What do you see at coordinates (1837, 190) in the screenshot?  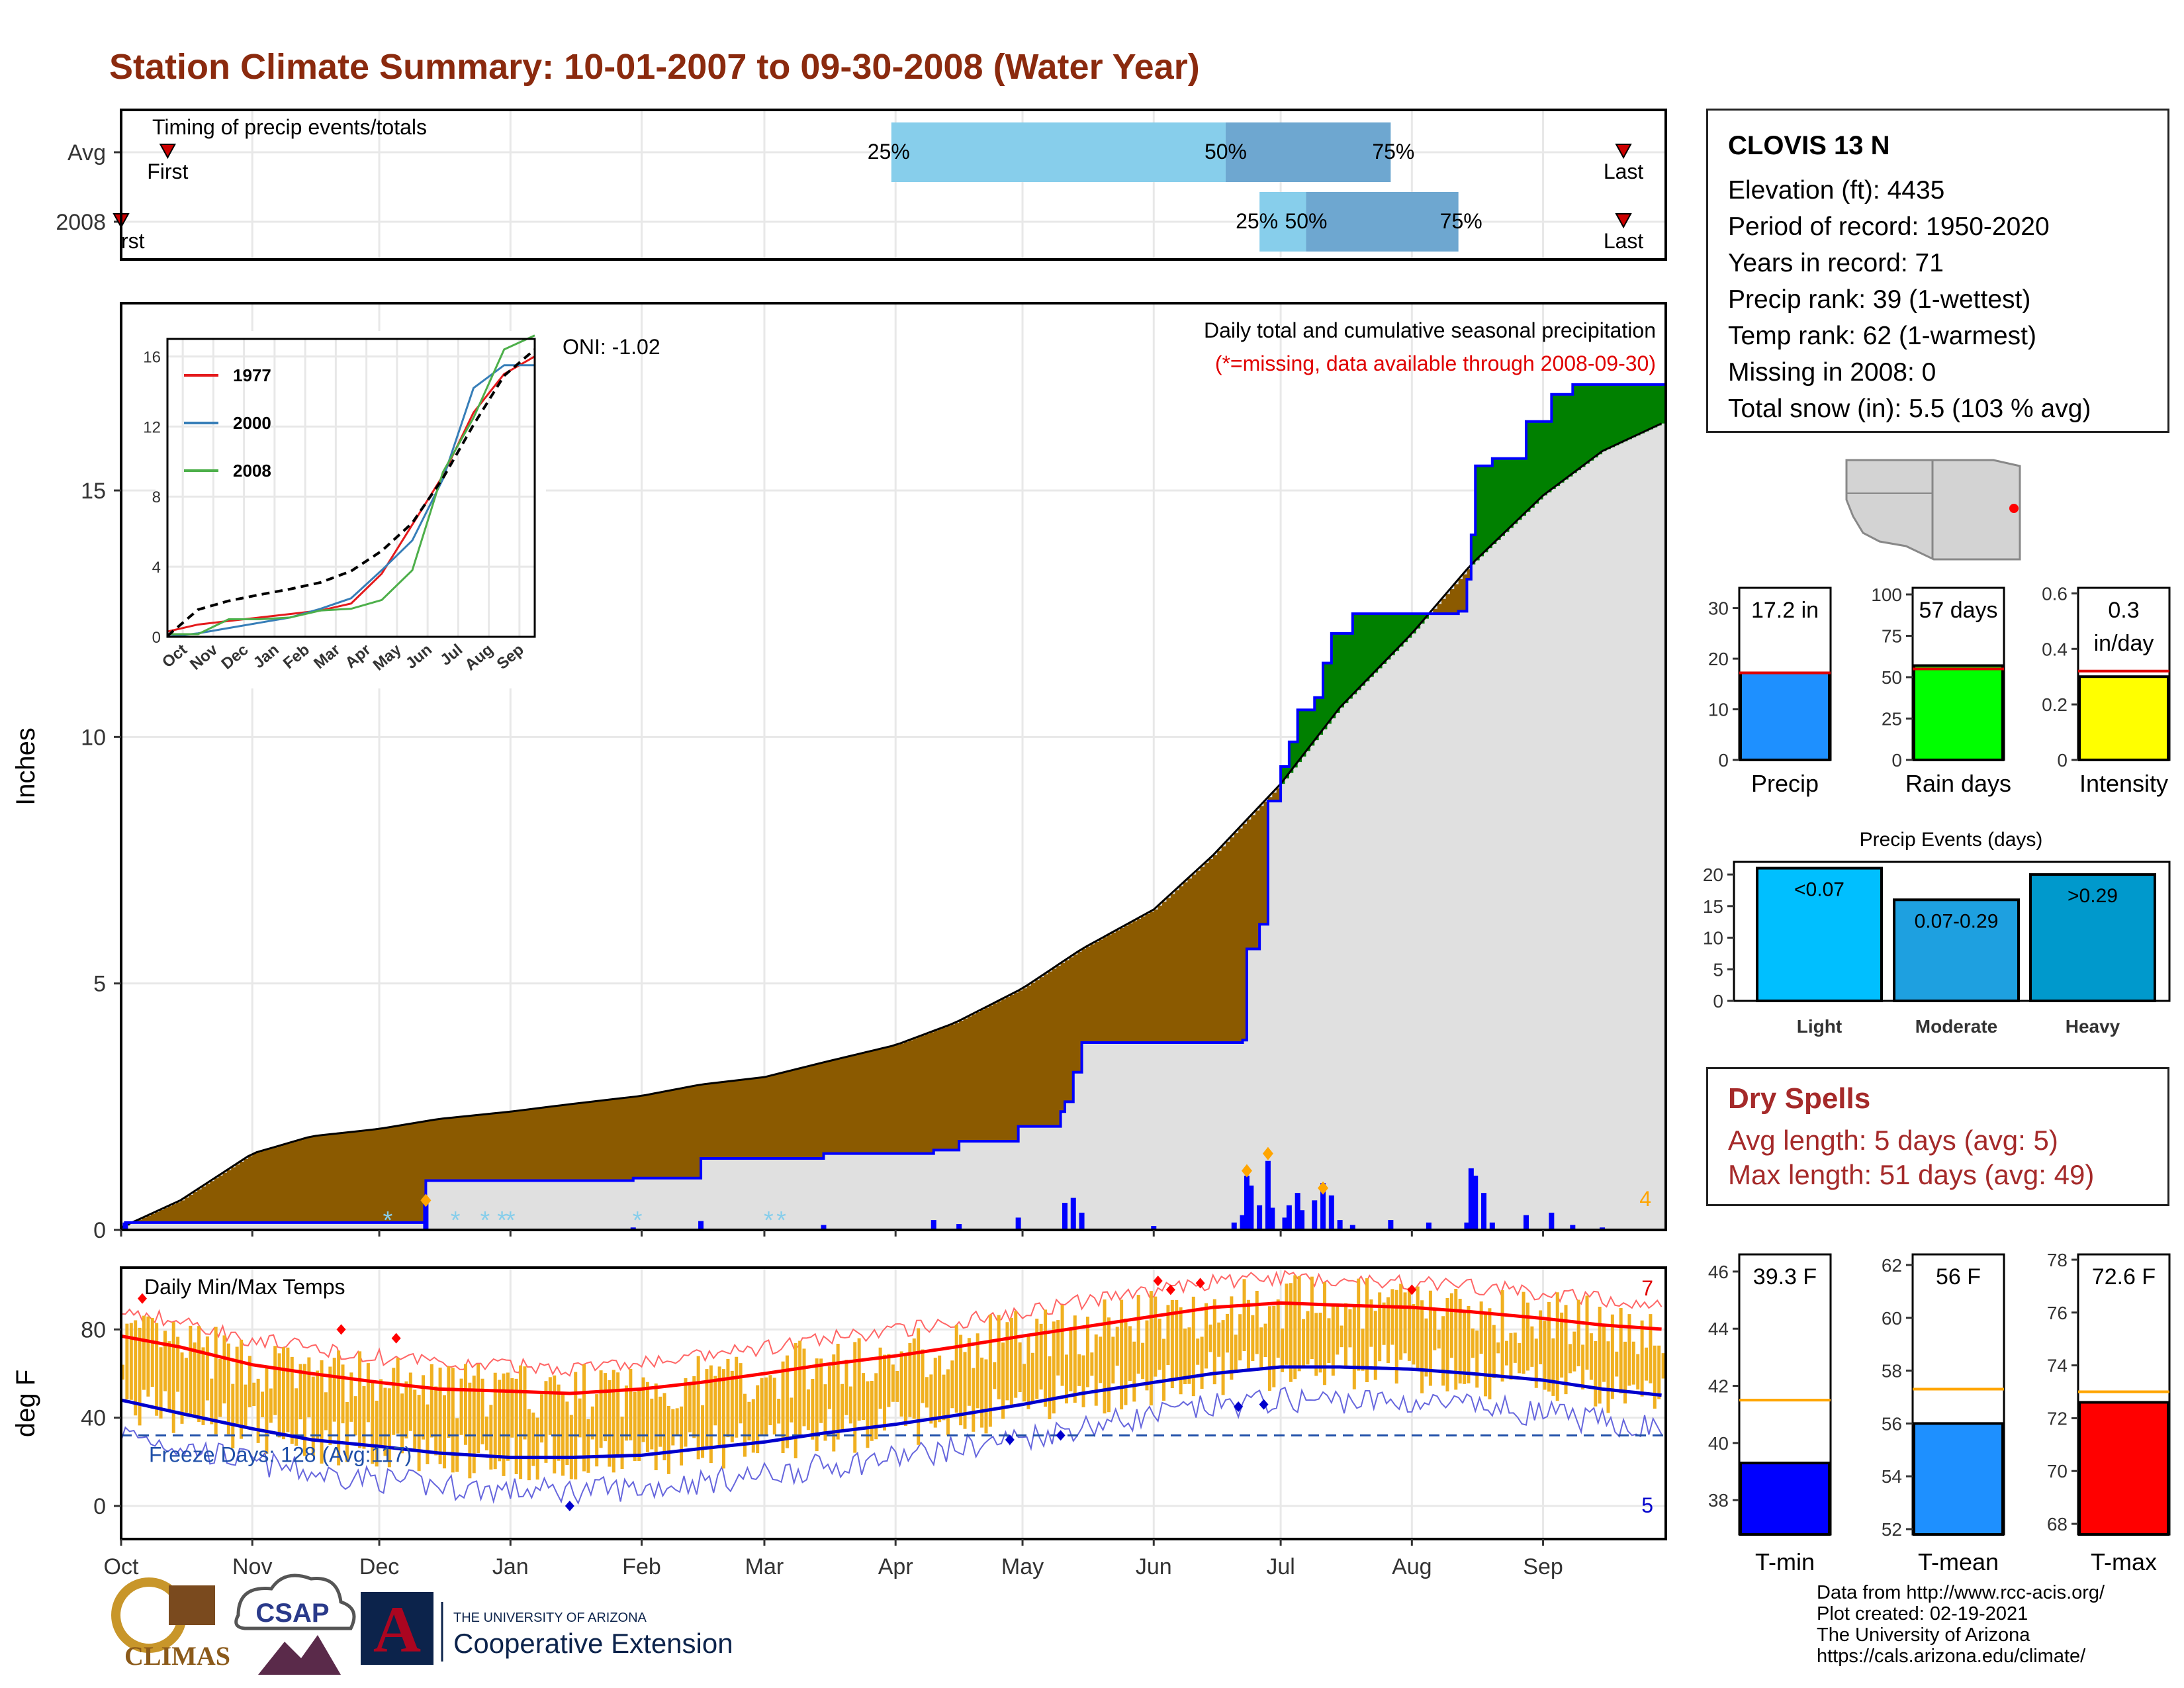 I see `station-elevation: Elevation (ft): 4435` at bounding box center [1837, 190].